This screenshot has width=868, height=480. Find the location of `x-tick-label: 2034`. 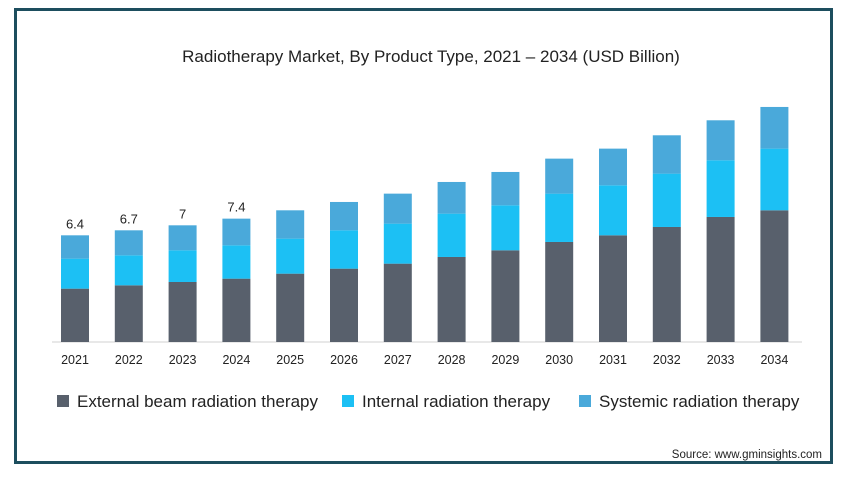

x-tick-label: 2034 is located at coordinates (774, 360).